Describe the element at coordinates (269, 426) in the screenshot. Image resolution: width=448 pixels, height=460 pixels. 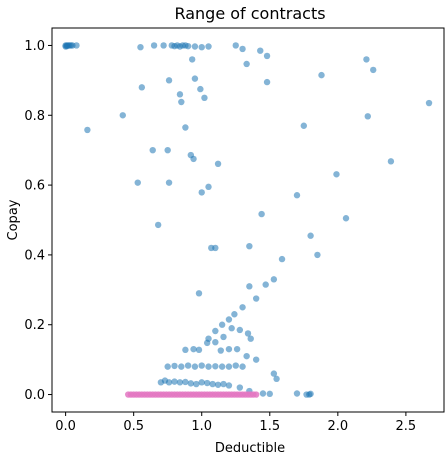
I see `x-tick-label: 1.5` at that location.